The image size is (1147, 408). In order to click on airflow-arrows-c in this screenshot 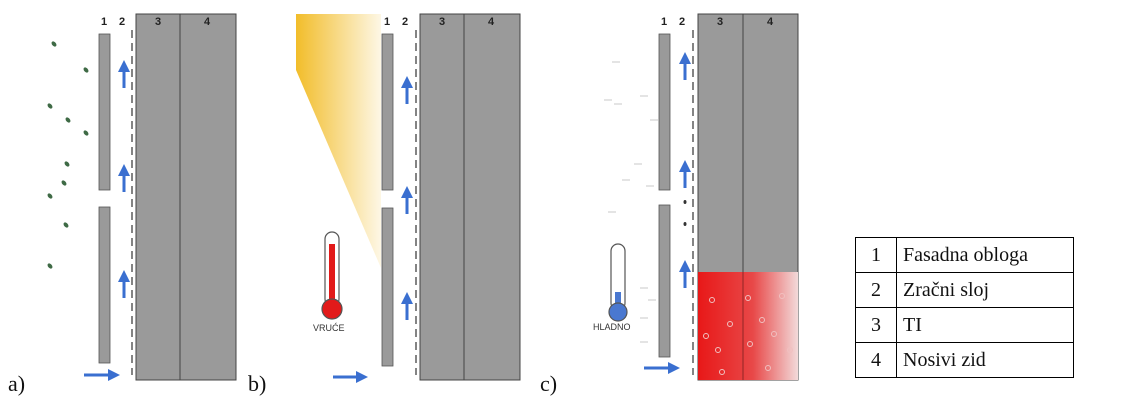, I will do `click(685, 170)`.